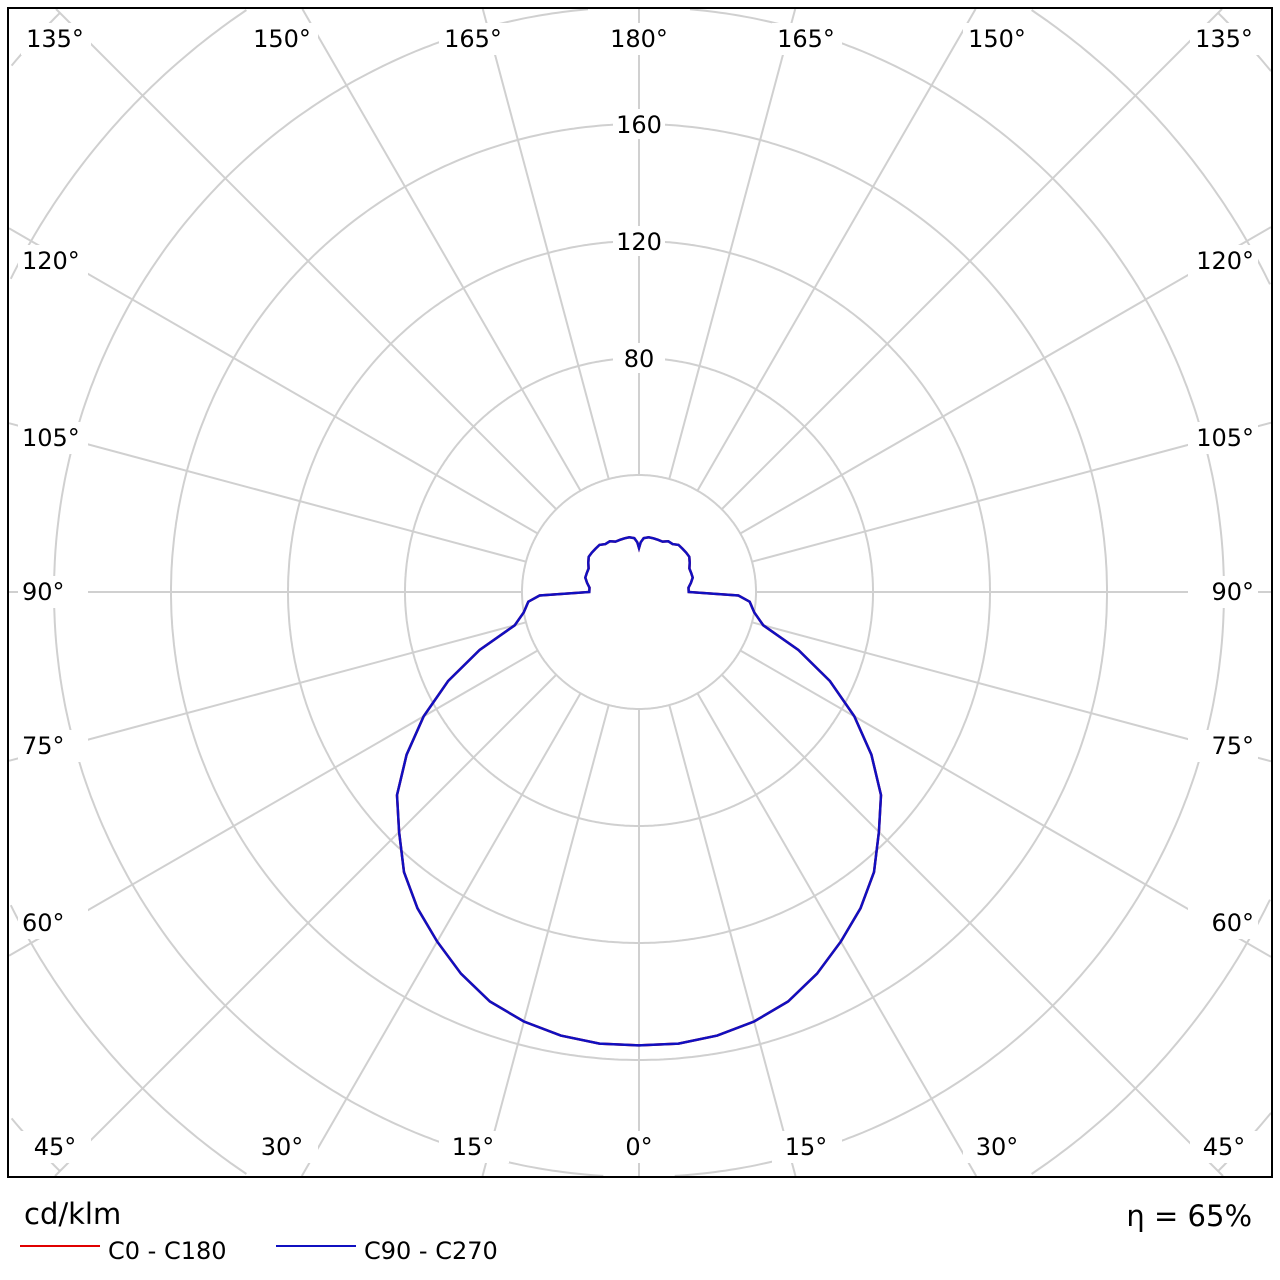 Image resolution: width=1280 pixels, height=1280 pixels. I want to click on angle-label: 0°, so click(638, 1147).